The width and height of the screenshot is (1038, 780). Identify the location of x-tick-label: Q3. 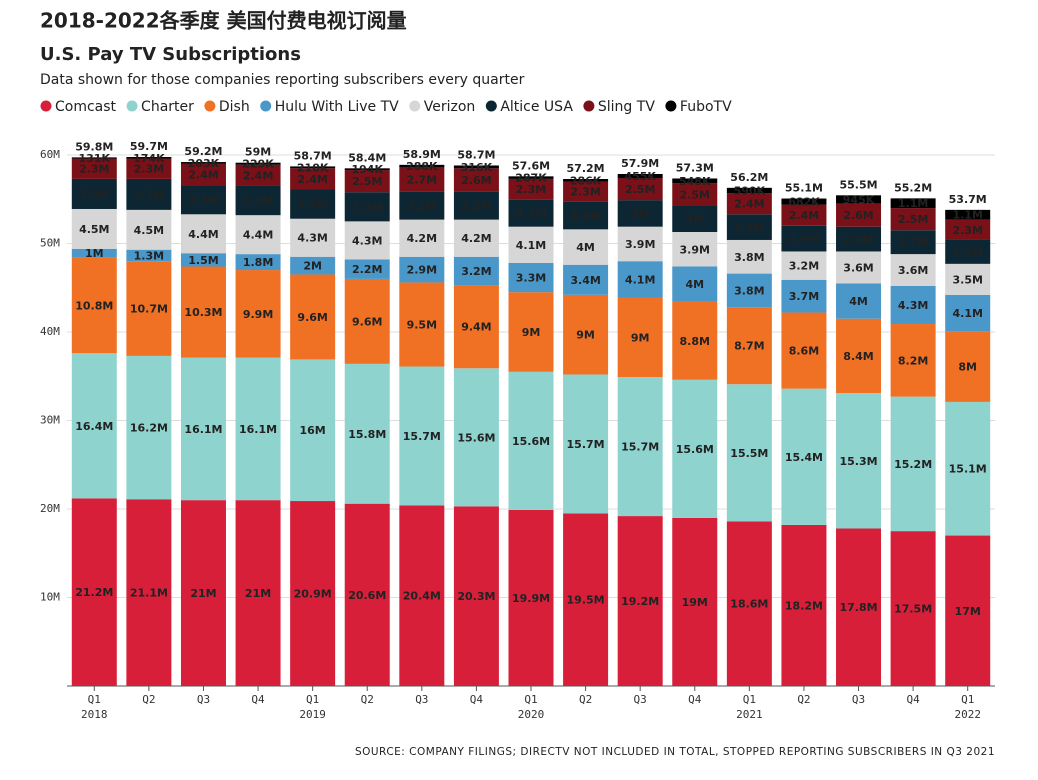
(421, 699).